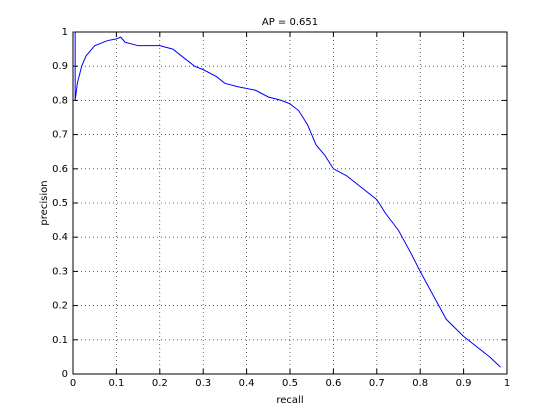 Image resolution: width=560 pixels, height=420 pixels. Describe the element at coordinates (60, 340) in the screenshot. I see `y-tick-label: 0.1` at that location.